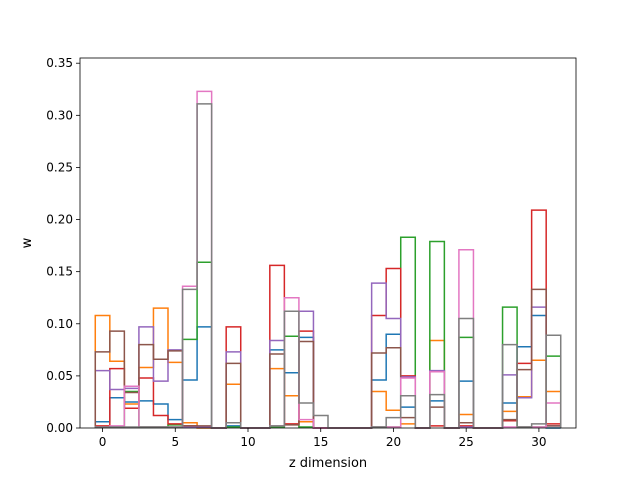  Describe the element at coordinates (27, 242) in the screenshot. I see `y-axis-label: w` at that location.